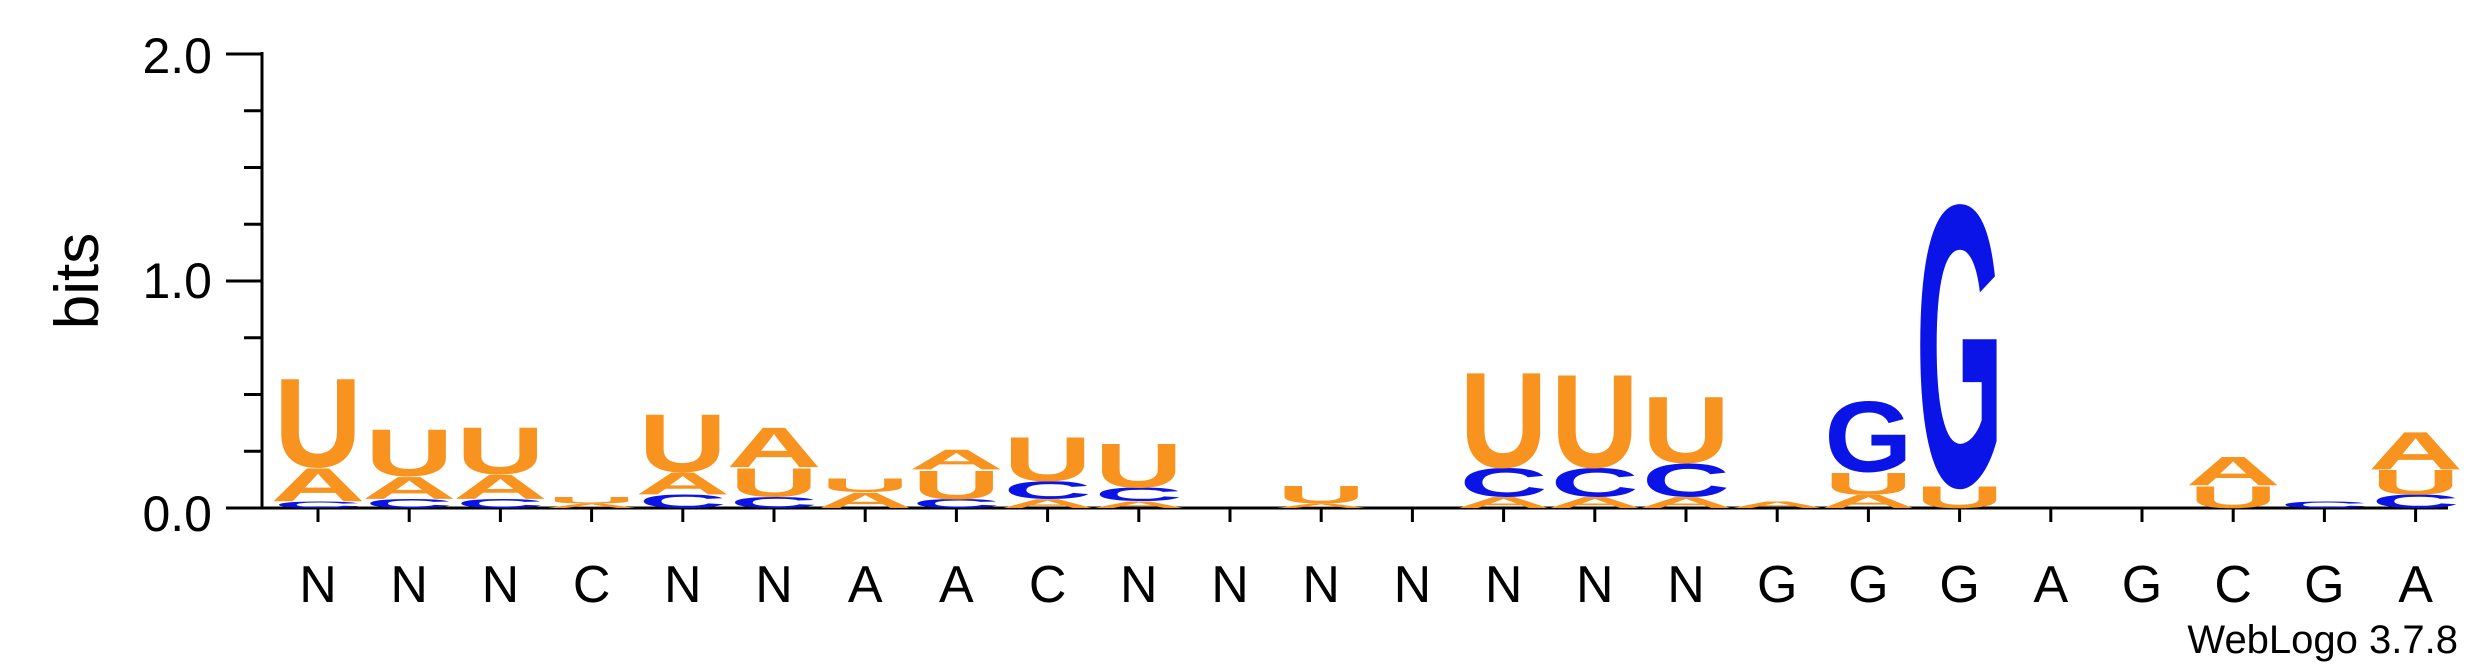  I want to click on logo-letter-U-pos18: U, so click(1868, 484).